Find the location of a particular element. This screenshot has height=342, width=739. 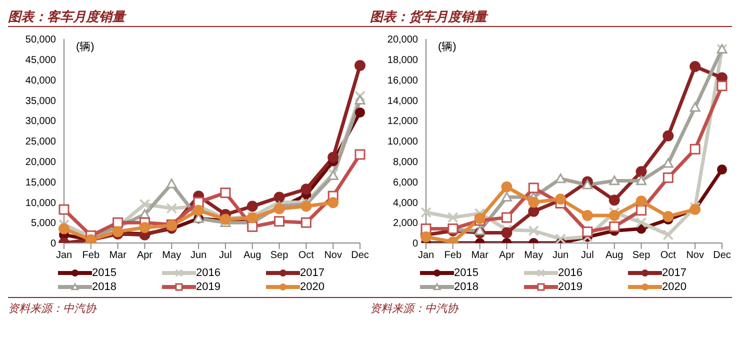

y-tick-label: 14,000 is located at coordinates (402, 101).